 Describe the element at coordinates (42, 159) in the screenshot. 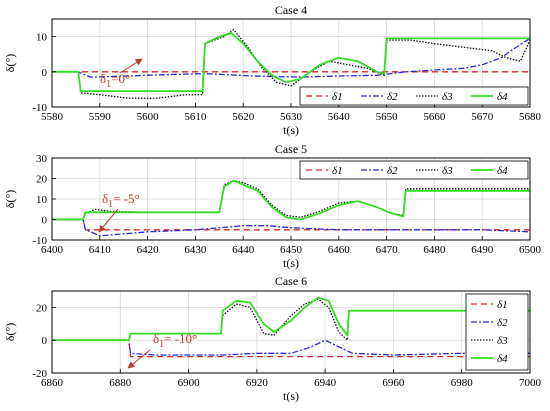

I see `y-tick-label: 30` at that location.